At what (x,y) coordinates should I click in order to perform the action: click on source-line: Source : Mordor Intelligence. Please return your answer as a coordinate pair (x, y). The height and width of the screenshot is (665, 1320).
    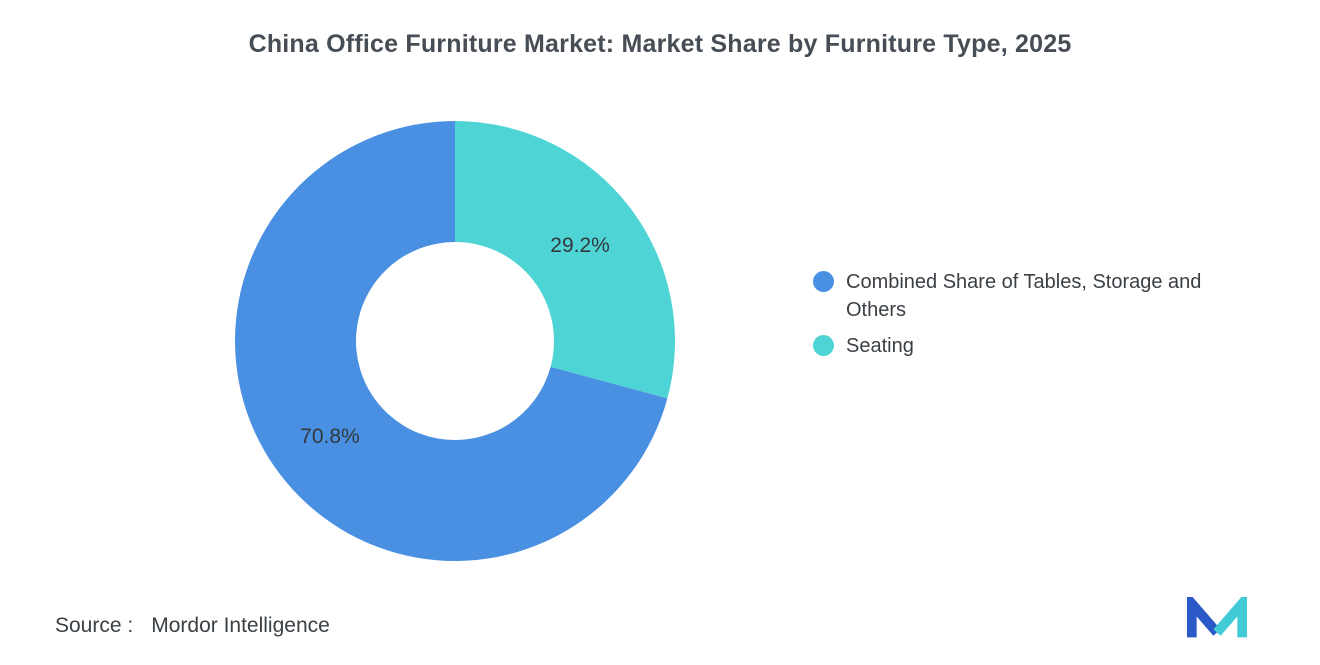
    Looking at the image, I should click on (192, 626).